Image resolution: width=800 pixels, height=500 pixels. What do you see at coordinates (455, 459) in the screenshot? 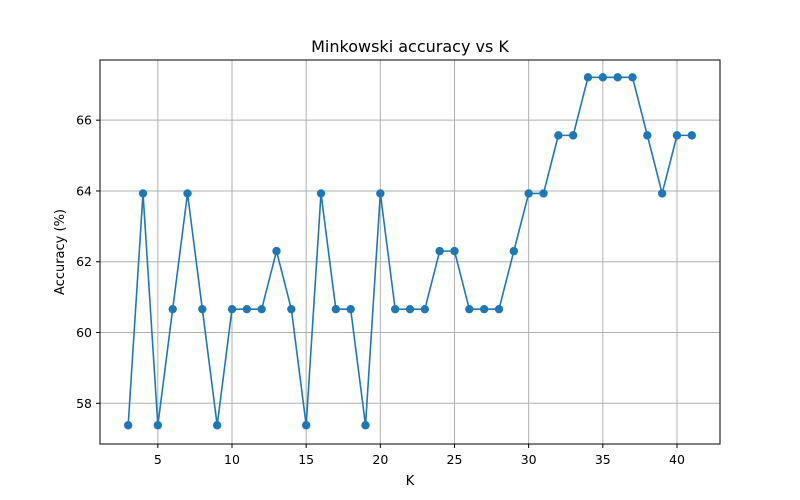
I see `x-tick-label: 25` at bounding box center [455, 459].